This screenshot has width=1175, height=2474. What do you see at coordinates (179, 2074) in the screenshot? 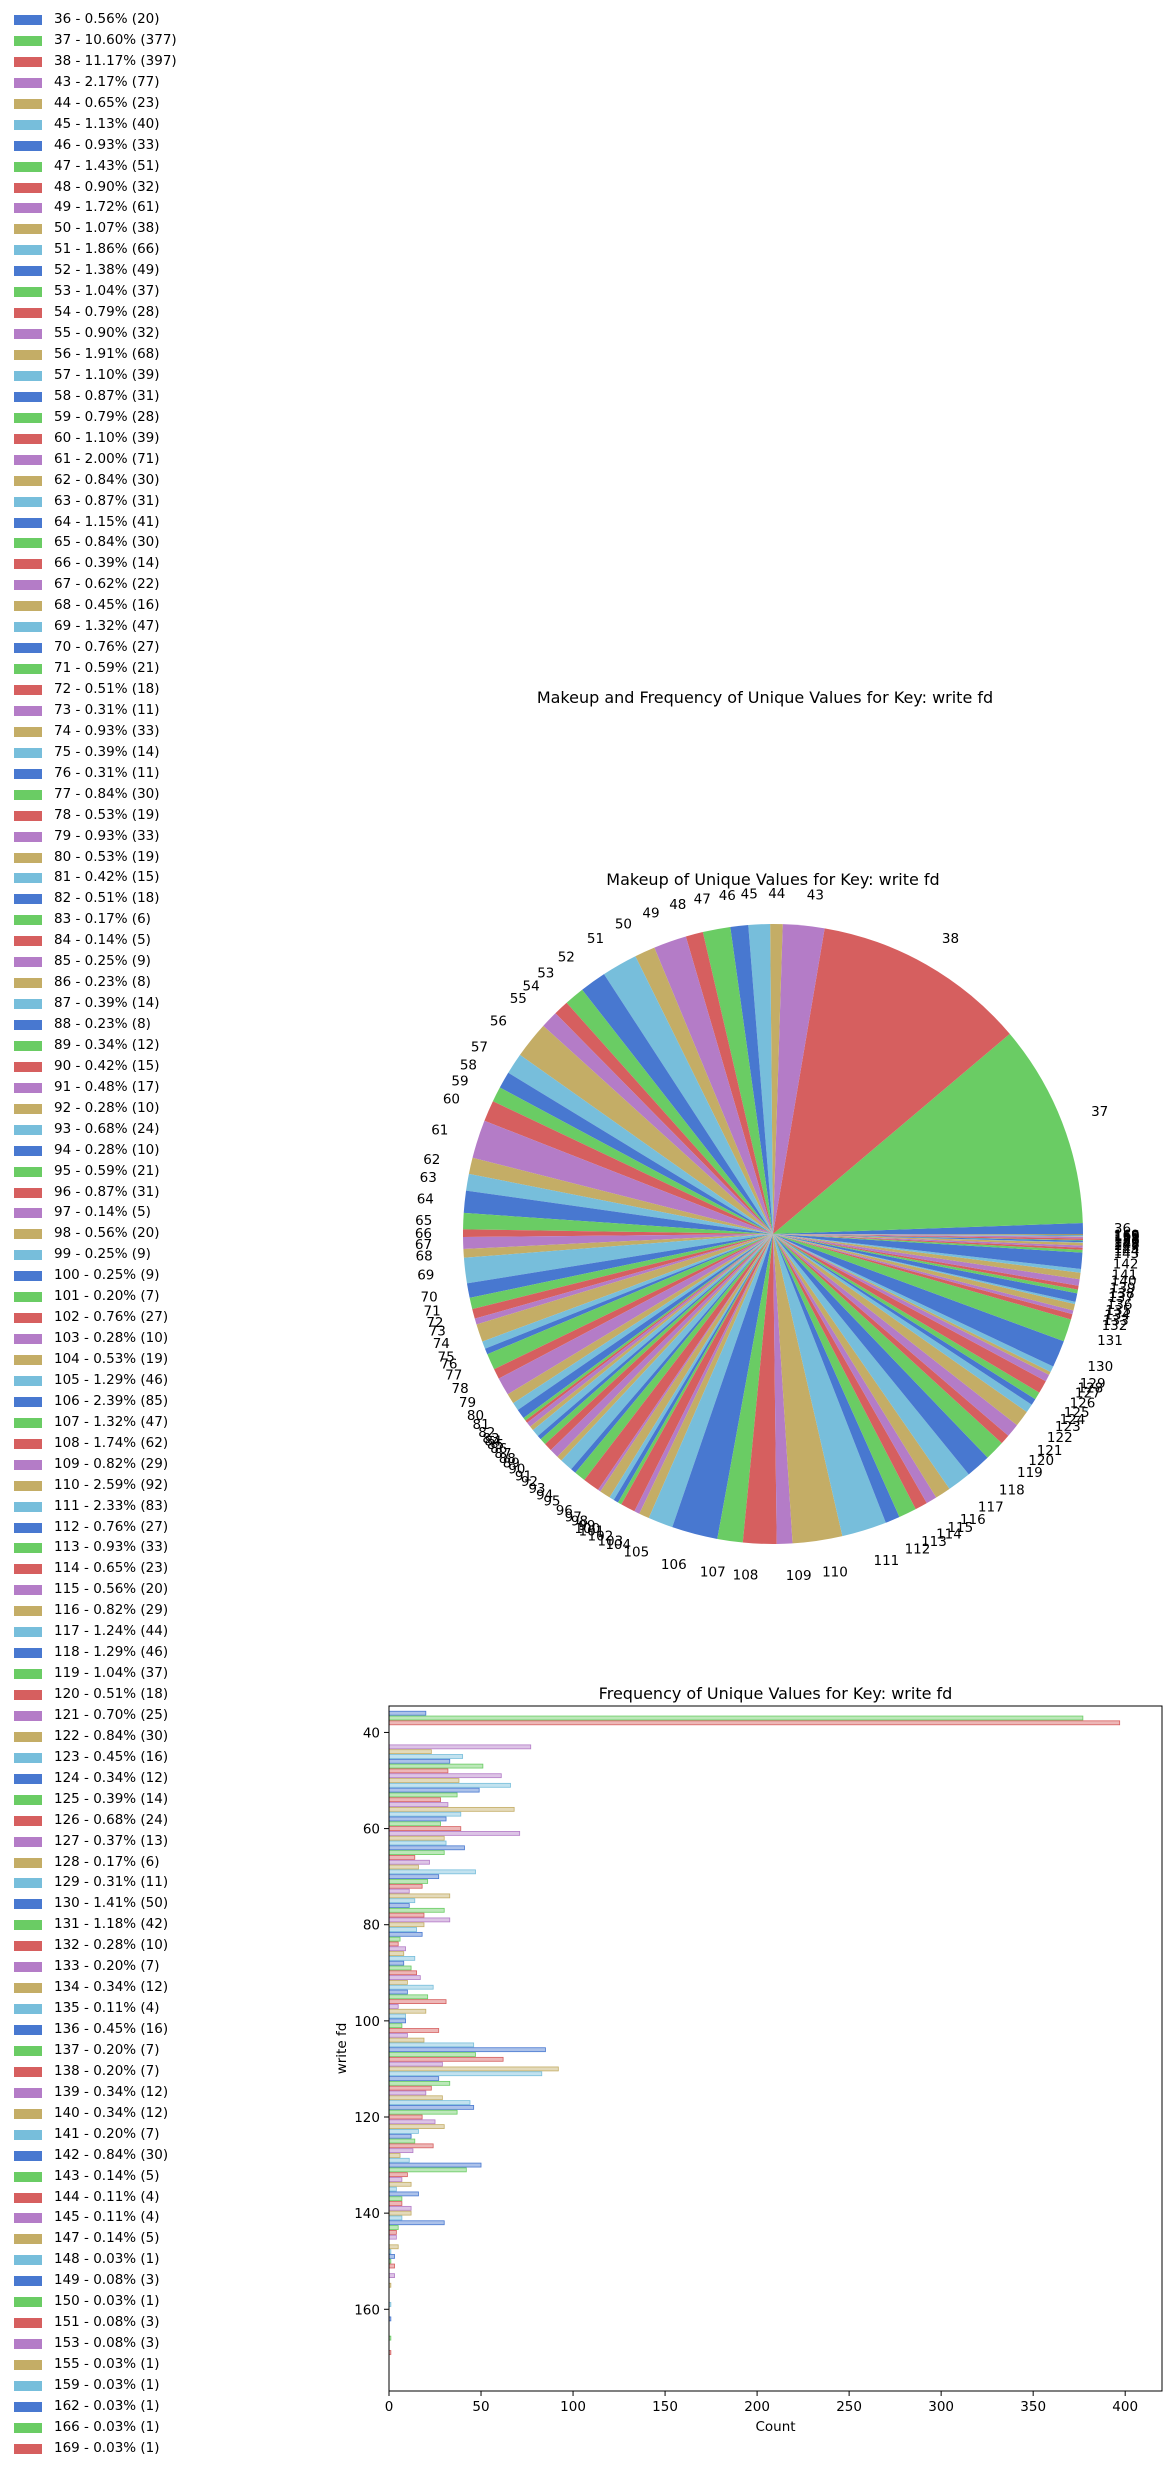
I see `legend-item: 138 - 0.20% (7)` at bounding box center [179, 2074].